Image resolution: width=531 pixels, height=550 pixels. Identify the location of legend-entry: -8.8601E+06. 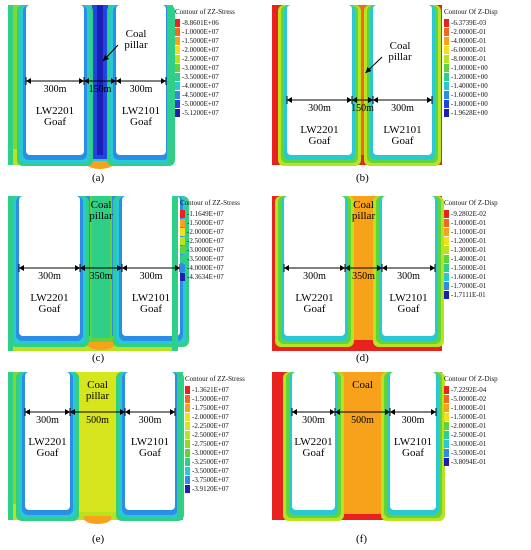
(197, 23).